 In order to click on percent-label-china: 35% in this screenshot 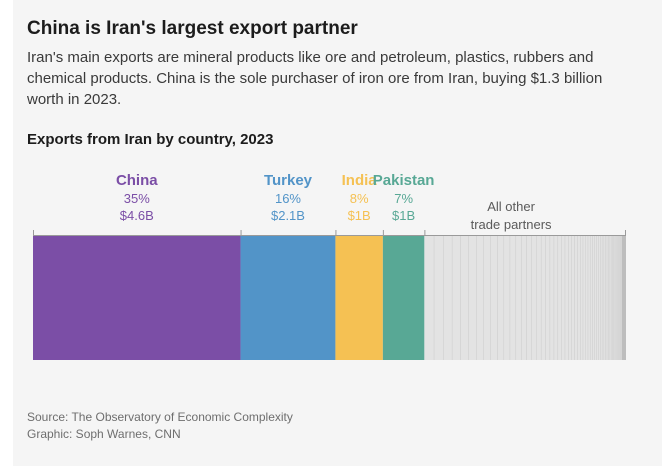, I will do `click(137, 198)`.